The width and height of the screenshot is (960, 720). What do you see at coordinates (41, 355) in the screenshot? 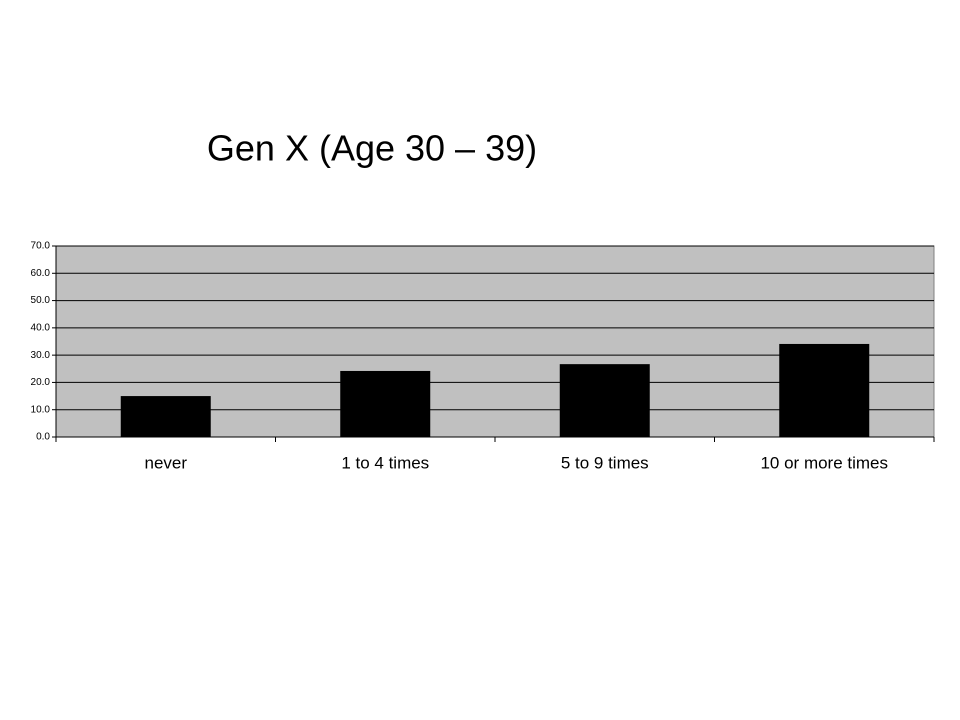
I see `y-tick-label: 30.0` at bounding box center [41, 355].